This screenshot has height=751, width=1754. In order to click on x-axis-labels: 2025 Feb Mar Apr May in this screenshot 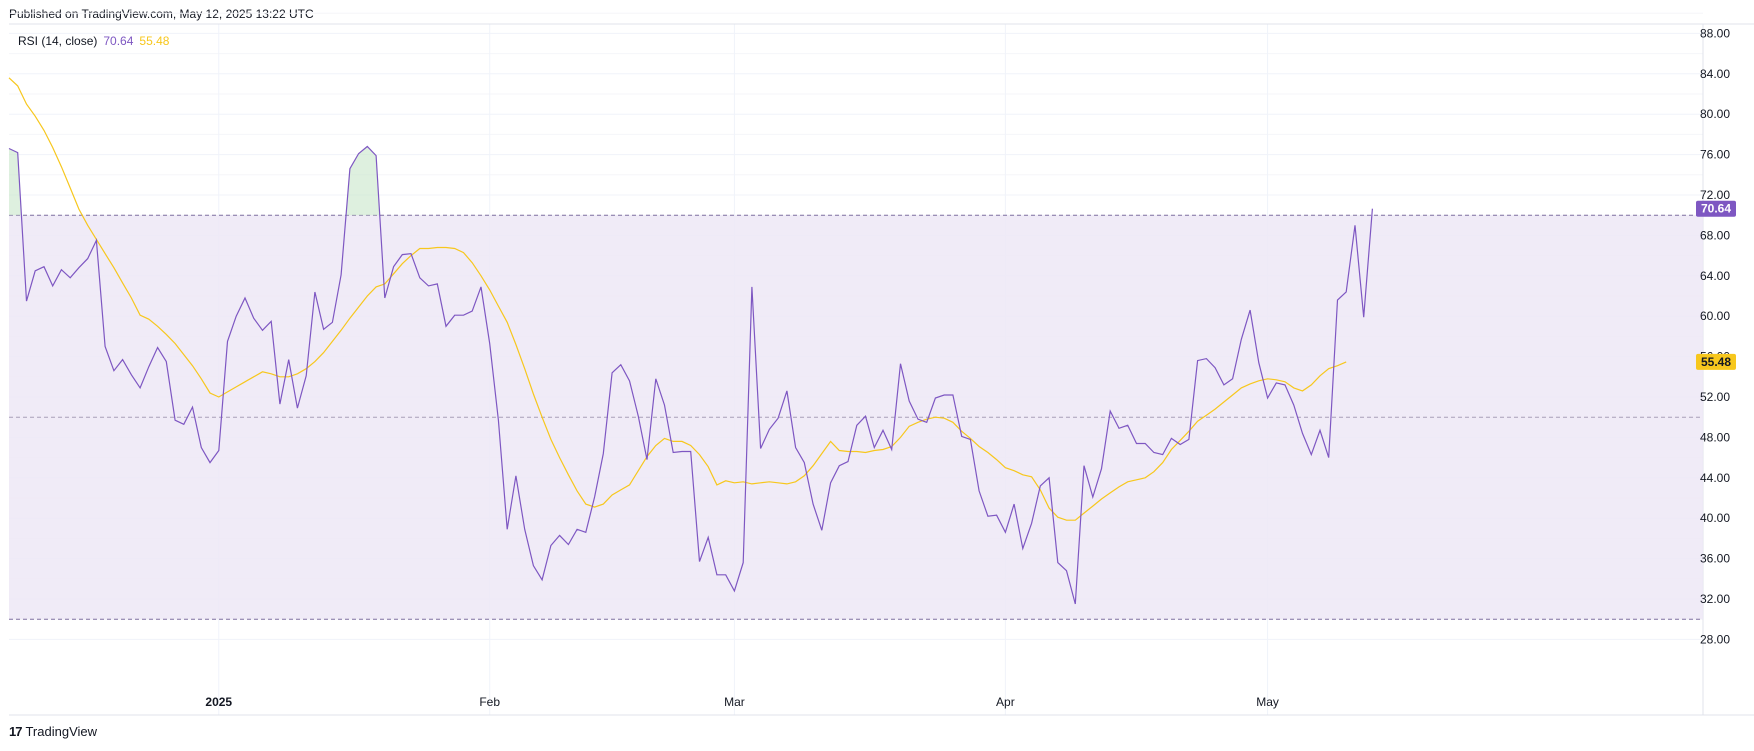, I will do `click(741, 702)`.